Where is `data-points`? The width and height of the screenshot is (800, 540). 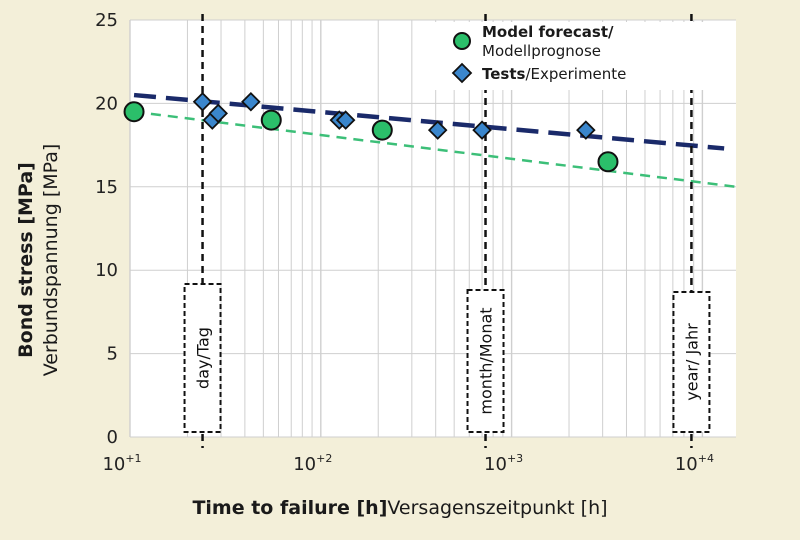 data-points is located at coordinates (371, 132).